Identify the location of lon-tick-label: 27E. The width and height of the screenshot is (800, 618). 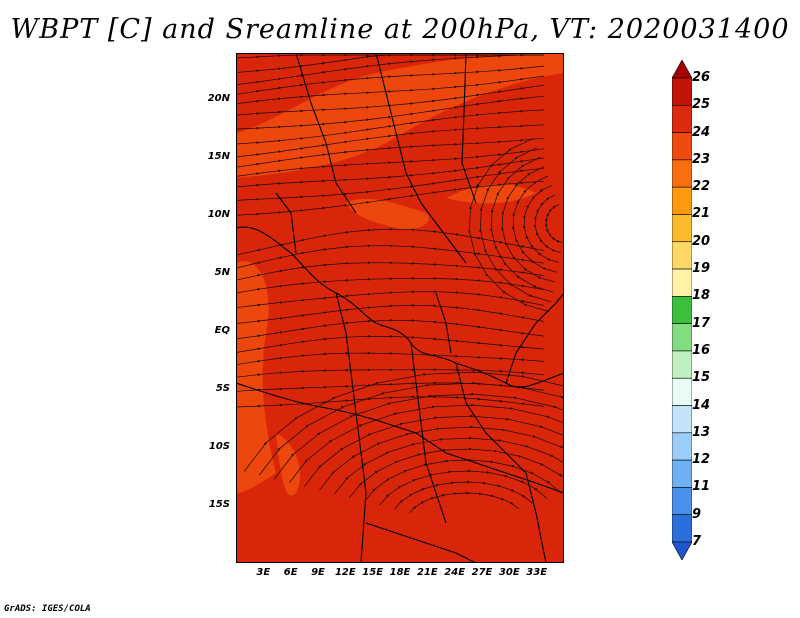
(482, 572).